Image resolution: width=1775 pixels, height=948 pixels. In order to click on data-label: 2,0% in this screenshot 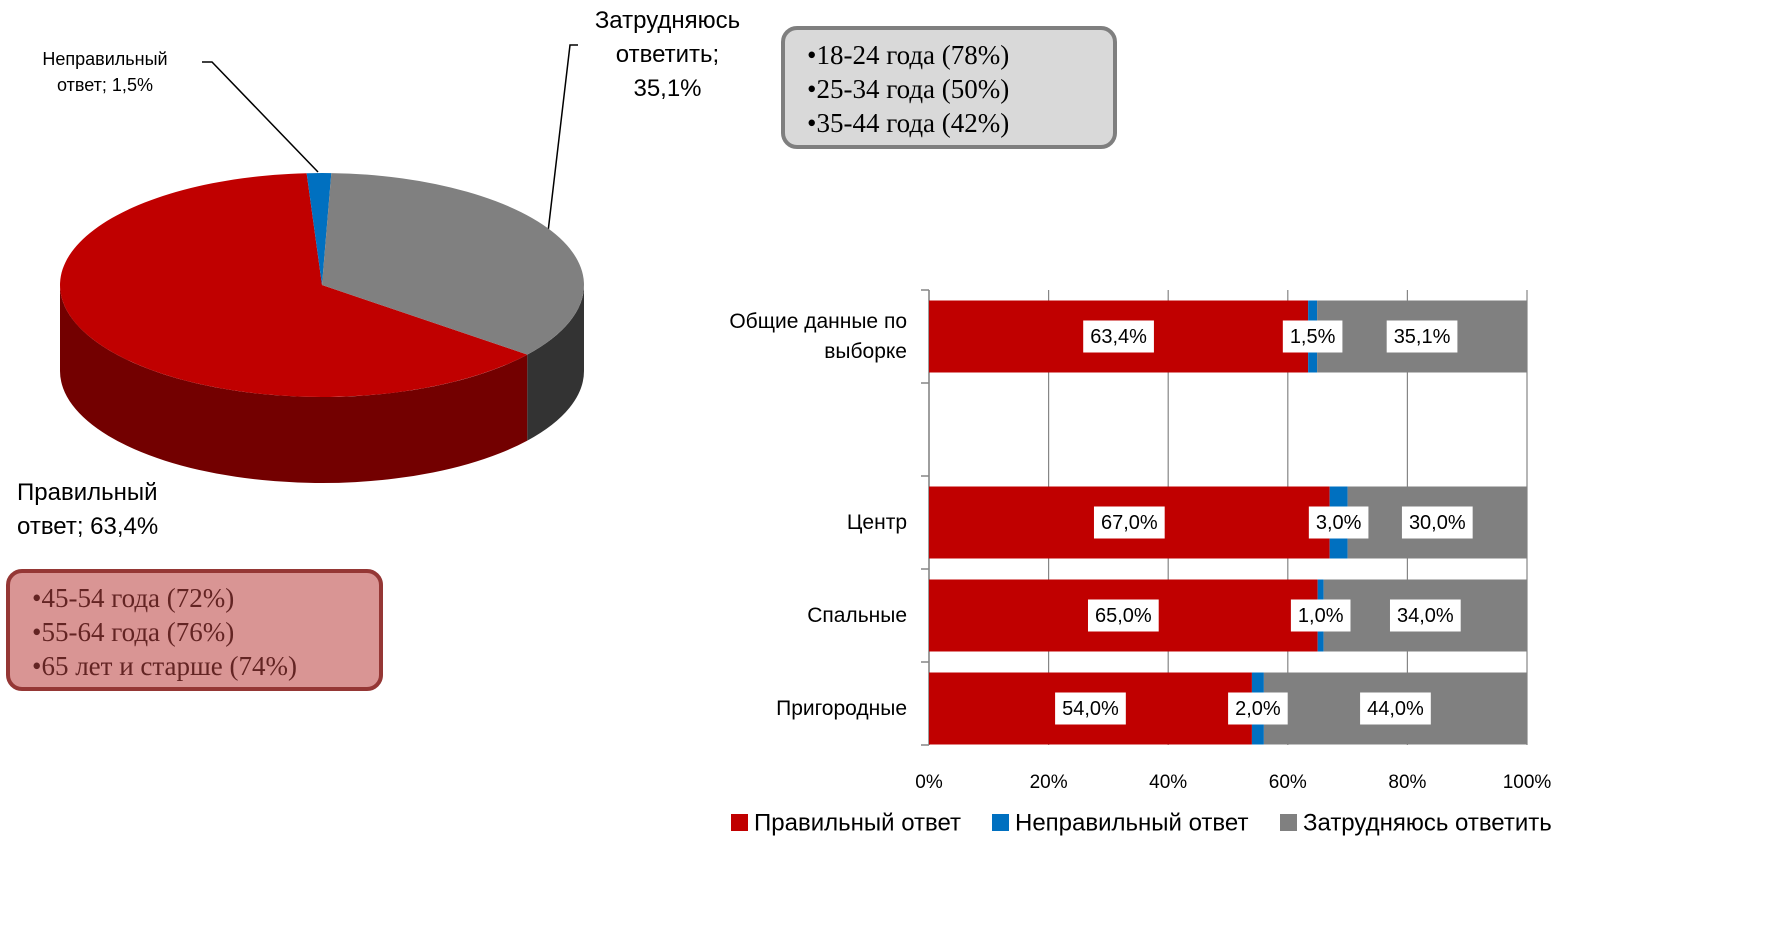, I will do `click(1258, 709)`.